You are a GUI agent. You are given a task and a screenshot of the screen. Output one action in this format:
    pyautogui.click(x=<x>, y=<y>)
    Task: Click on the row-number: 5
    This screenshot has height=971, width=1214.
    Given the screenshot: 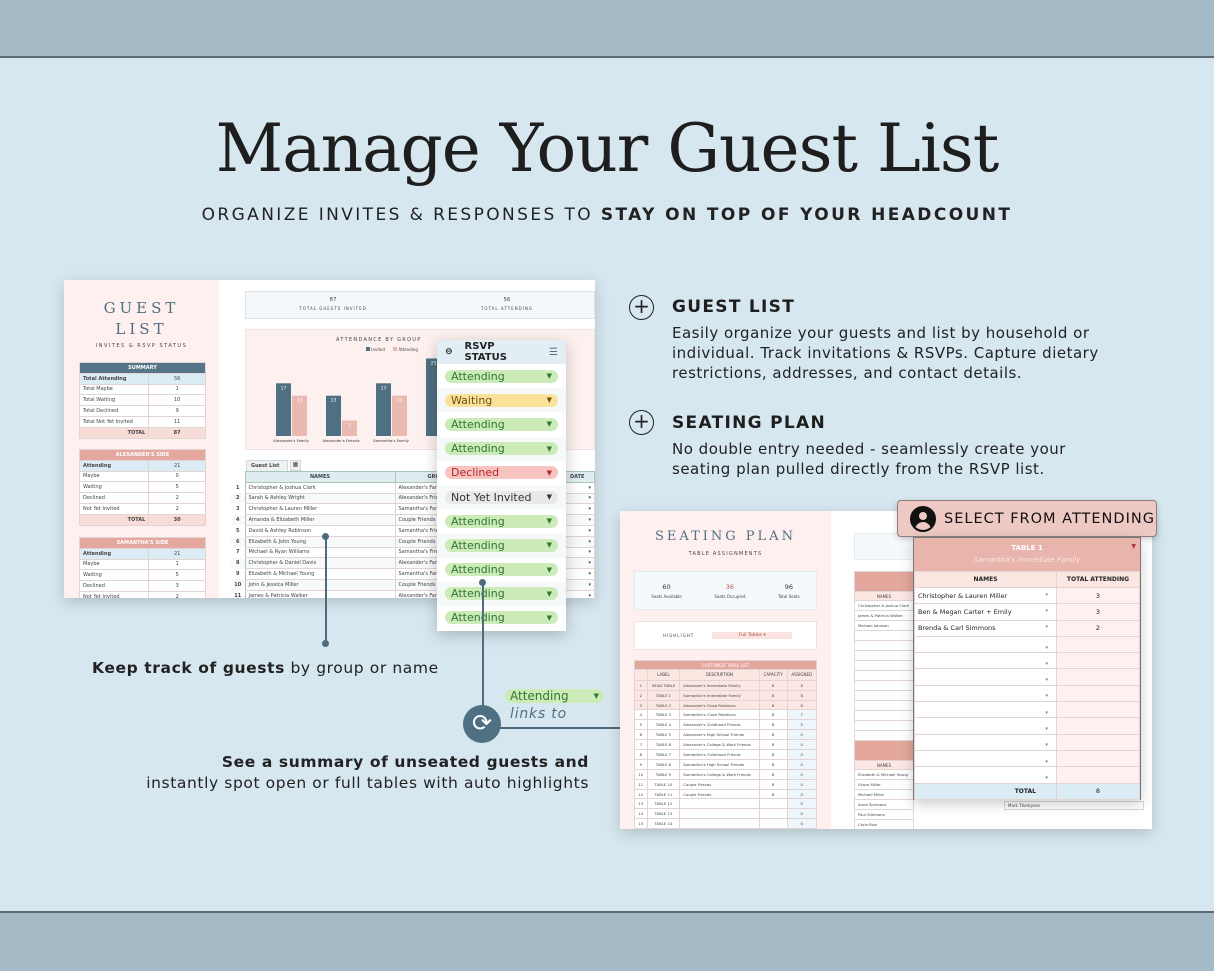 What is the action you would take?
    pyautogui.click(x=641, y=725)
    